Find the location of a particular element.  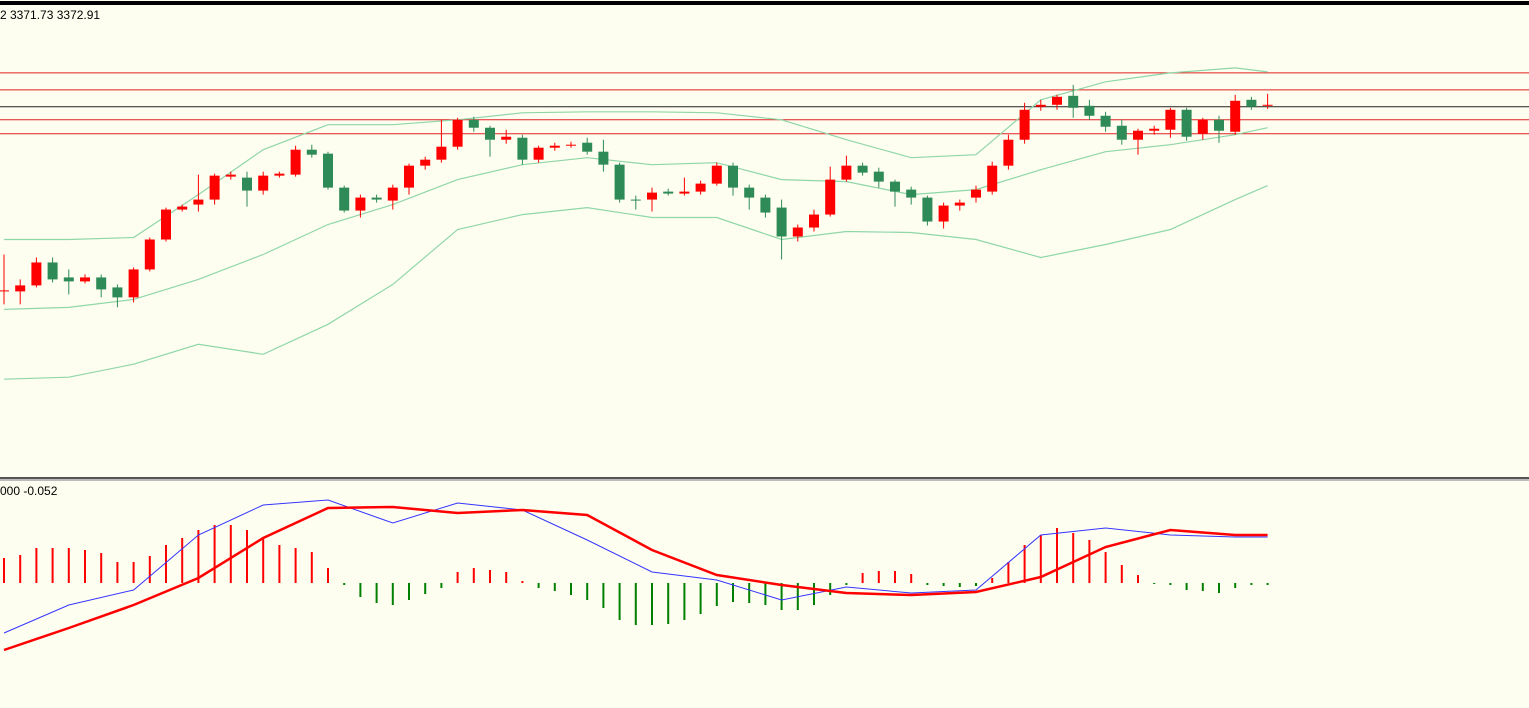

pane-separator is located at coordinates (764, 478).